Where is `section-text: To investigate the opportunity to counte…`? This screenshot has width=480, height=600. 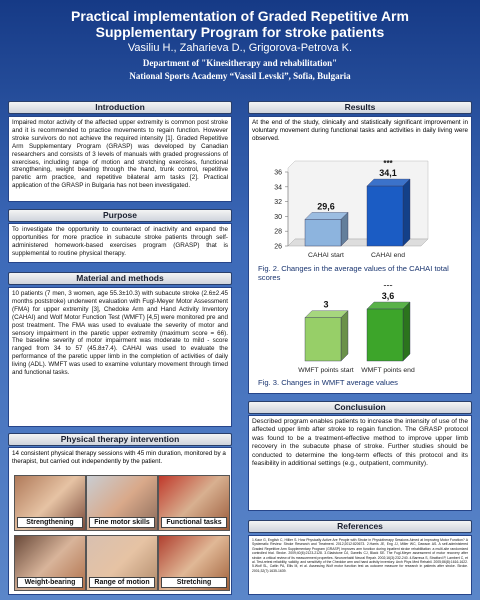
section-text: To investigate the opportunity to counte… is located at coordinates (120, 243).